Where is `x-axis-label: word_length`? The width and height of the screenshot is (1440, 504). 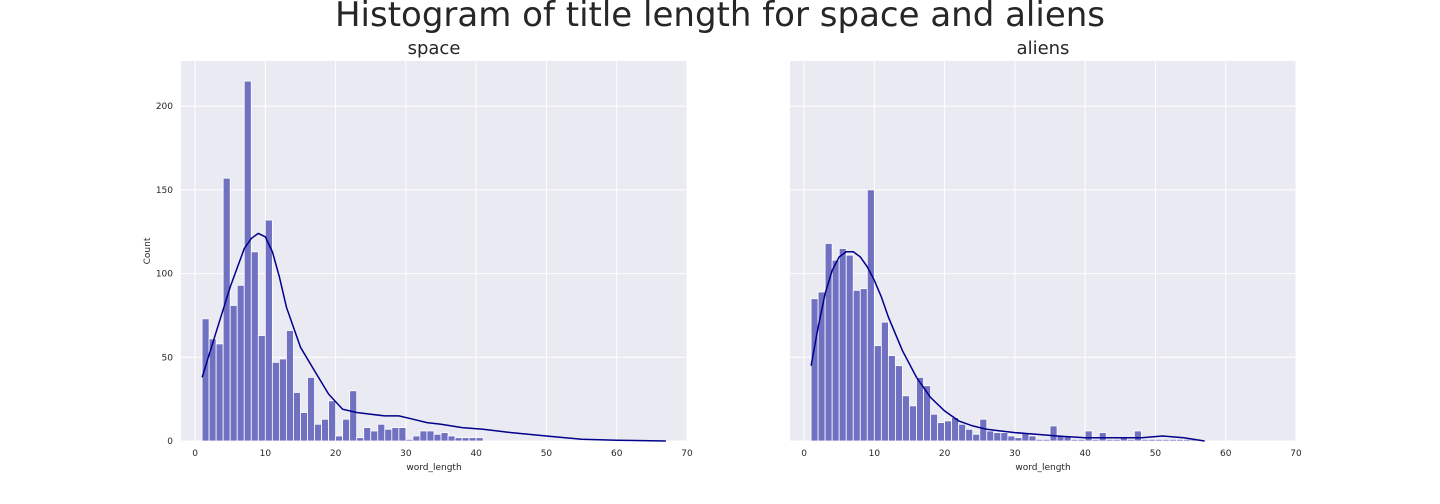 x-axis-label: word_length is located at coordinates (433, 468).